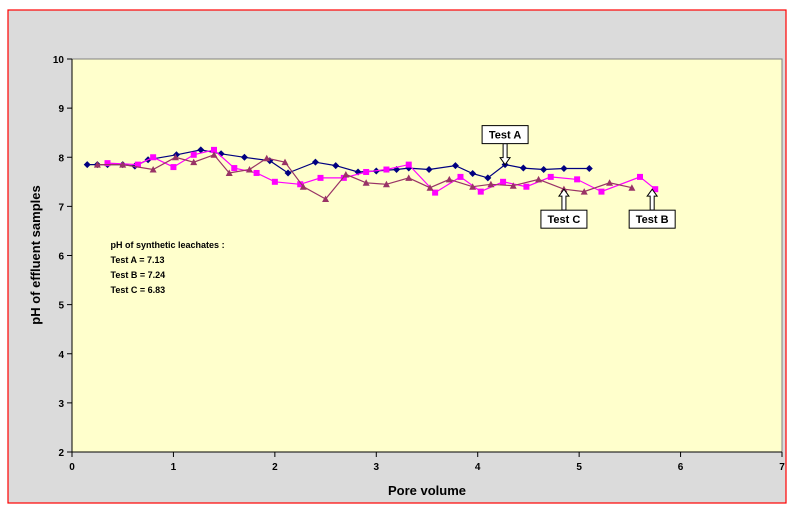 This screenshot has width=794, height=506. Describe the element at coordinates (61, 306) in the screenshot. I see `y-tick-label: 5` at that location.